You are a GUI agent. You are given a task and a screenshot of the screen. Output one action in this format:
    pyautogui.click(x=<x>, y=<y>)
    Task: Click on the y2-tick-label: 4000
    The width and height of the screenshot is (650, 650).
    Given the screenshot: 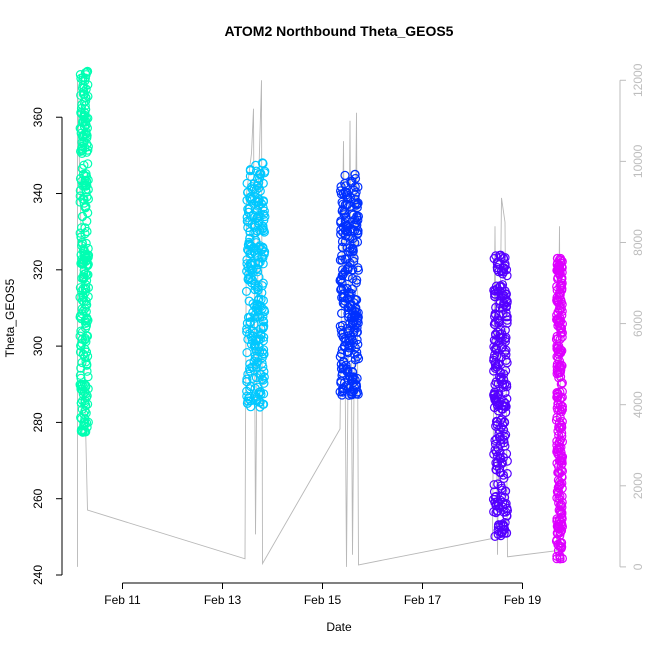 What is the action you would take?
    pyautogui.click(x=638, y=404)
    